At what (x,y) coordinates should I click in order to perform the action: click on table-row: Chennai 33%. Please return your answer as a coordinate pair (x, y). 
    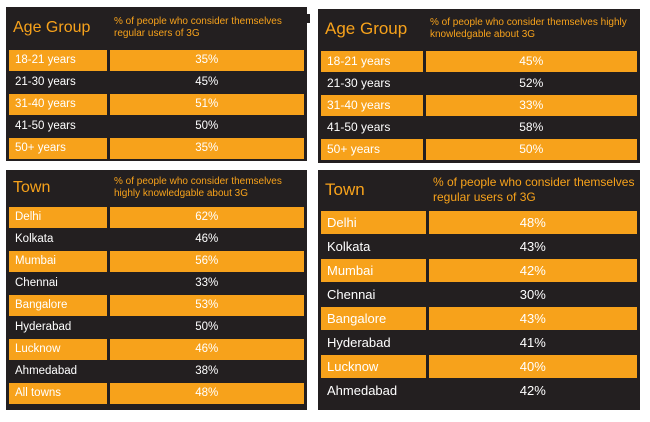
    Looking at the image, I should click on (156, 282).